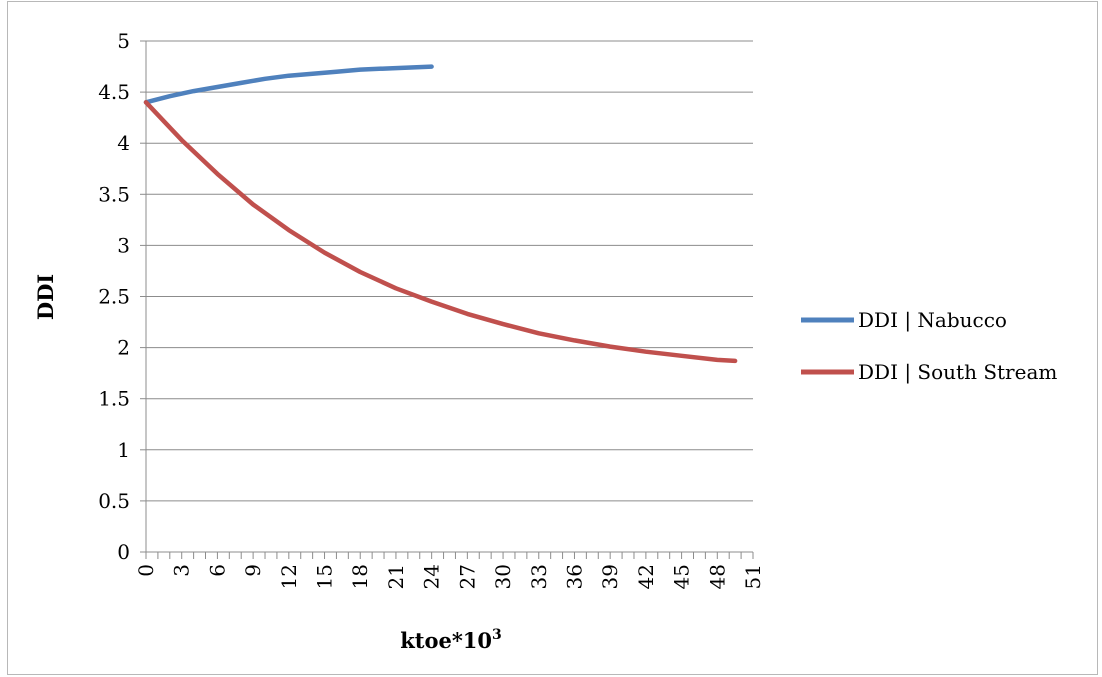 This screenshot has height=677, width=1102. Describe the element at coordinates (123, 143) in the screenshot. I see `y-tick-label: 4` at that location.